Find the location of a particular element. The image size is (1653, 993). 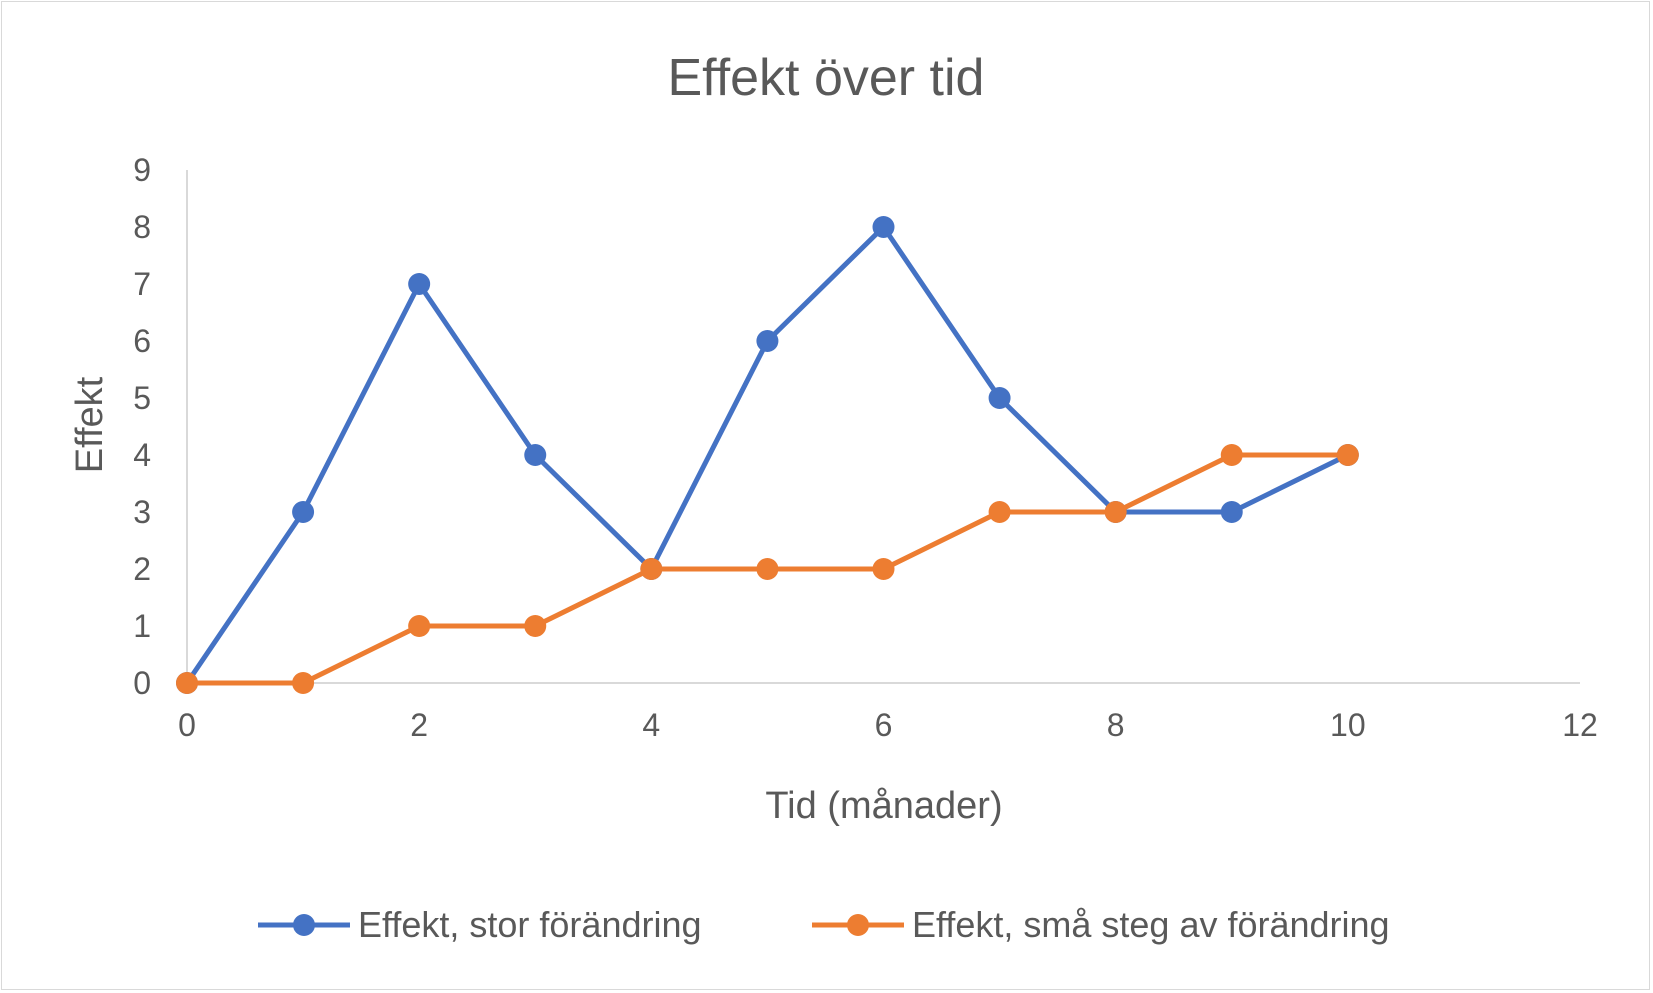

legend-item: Effekt, små steg av förändring is located at coordinates (1101, 924).